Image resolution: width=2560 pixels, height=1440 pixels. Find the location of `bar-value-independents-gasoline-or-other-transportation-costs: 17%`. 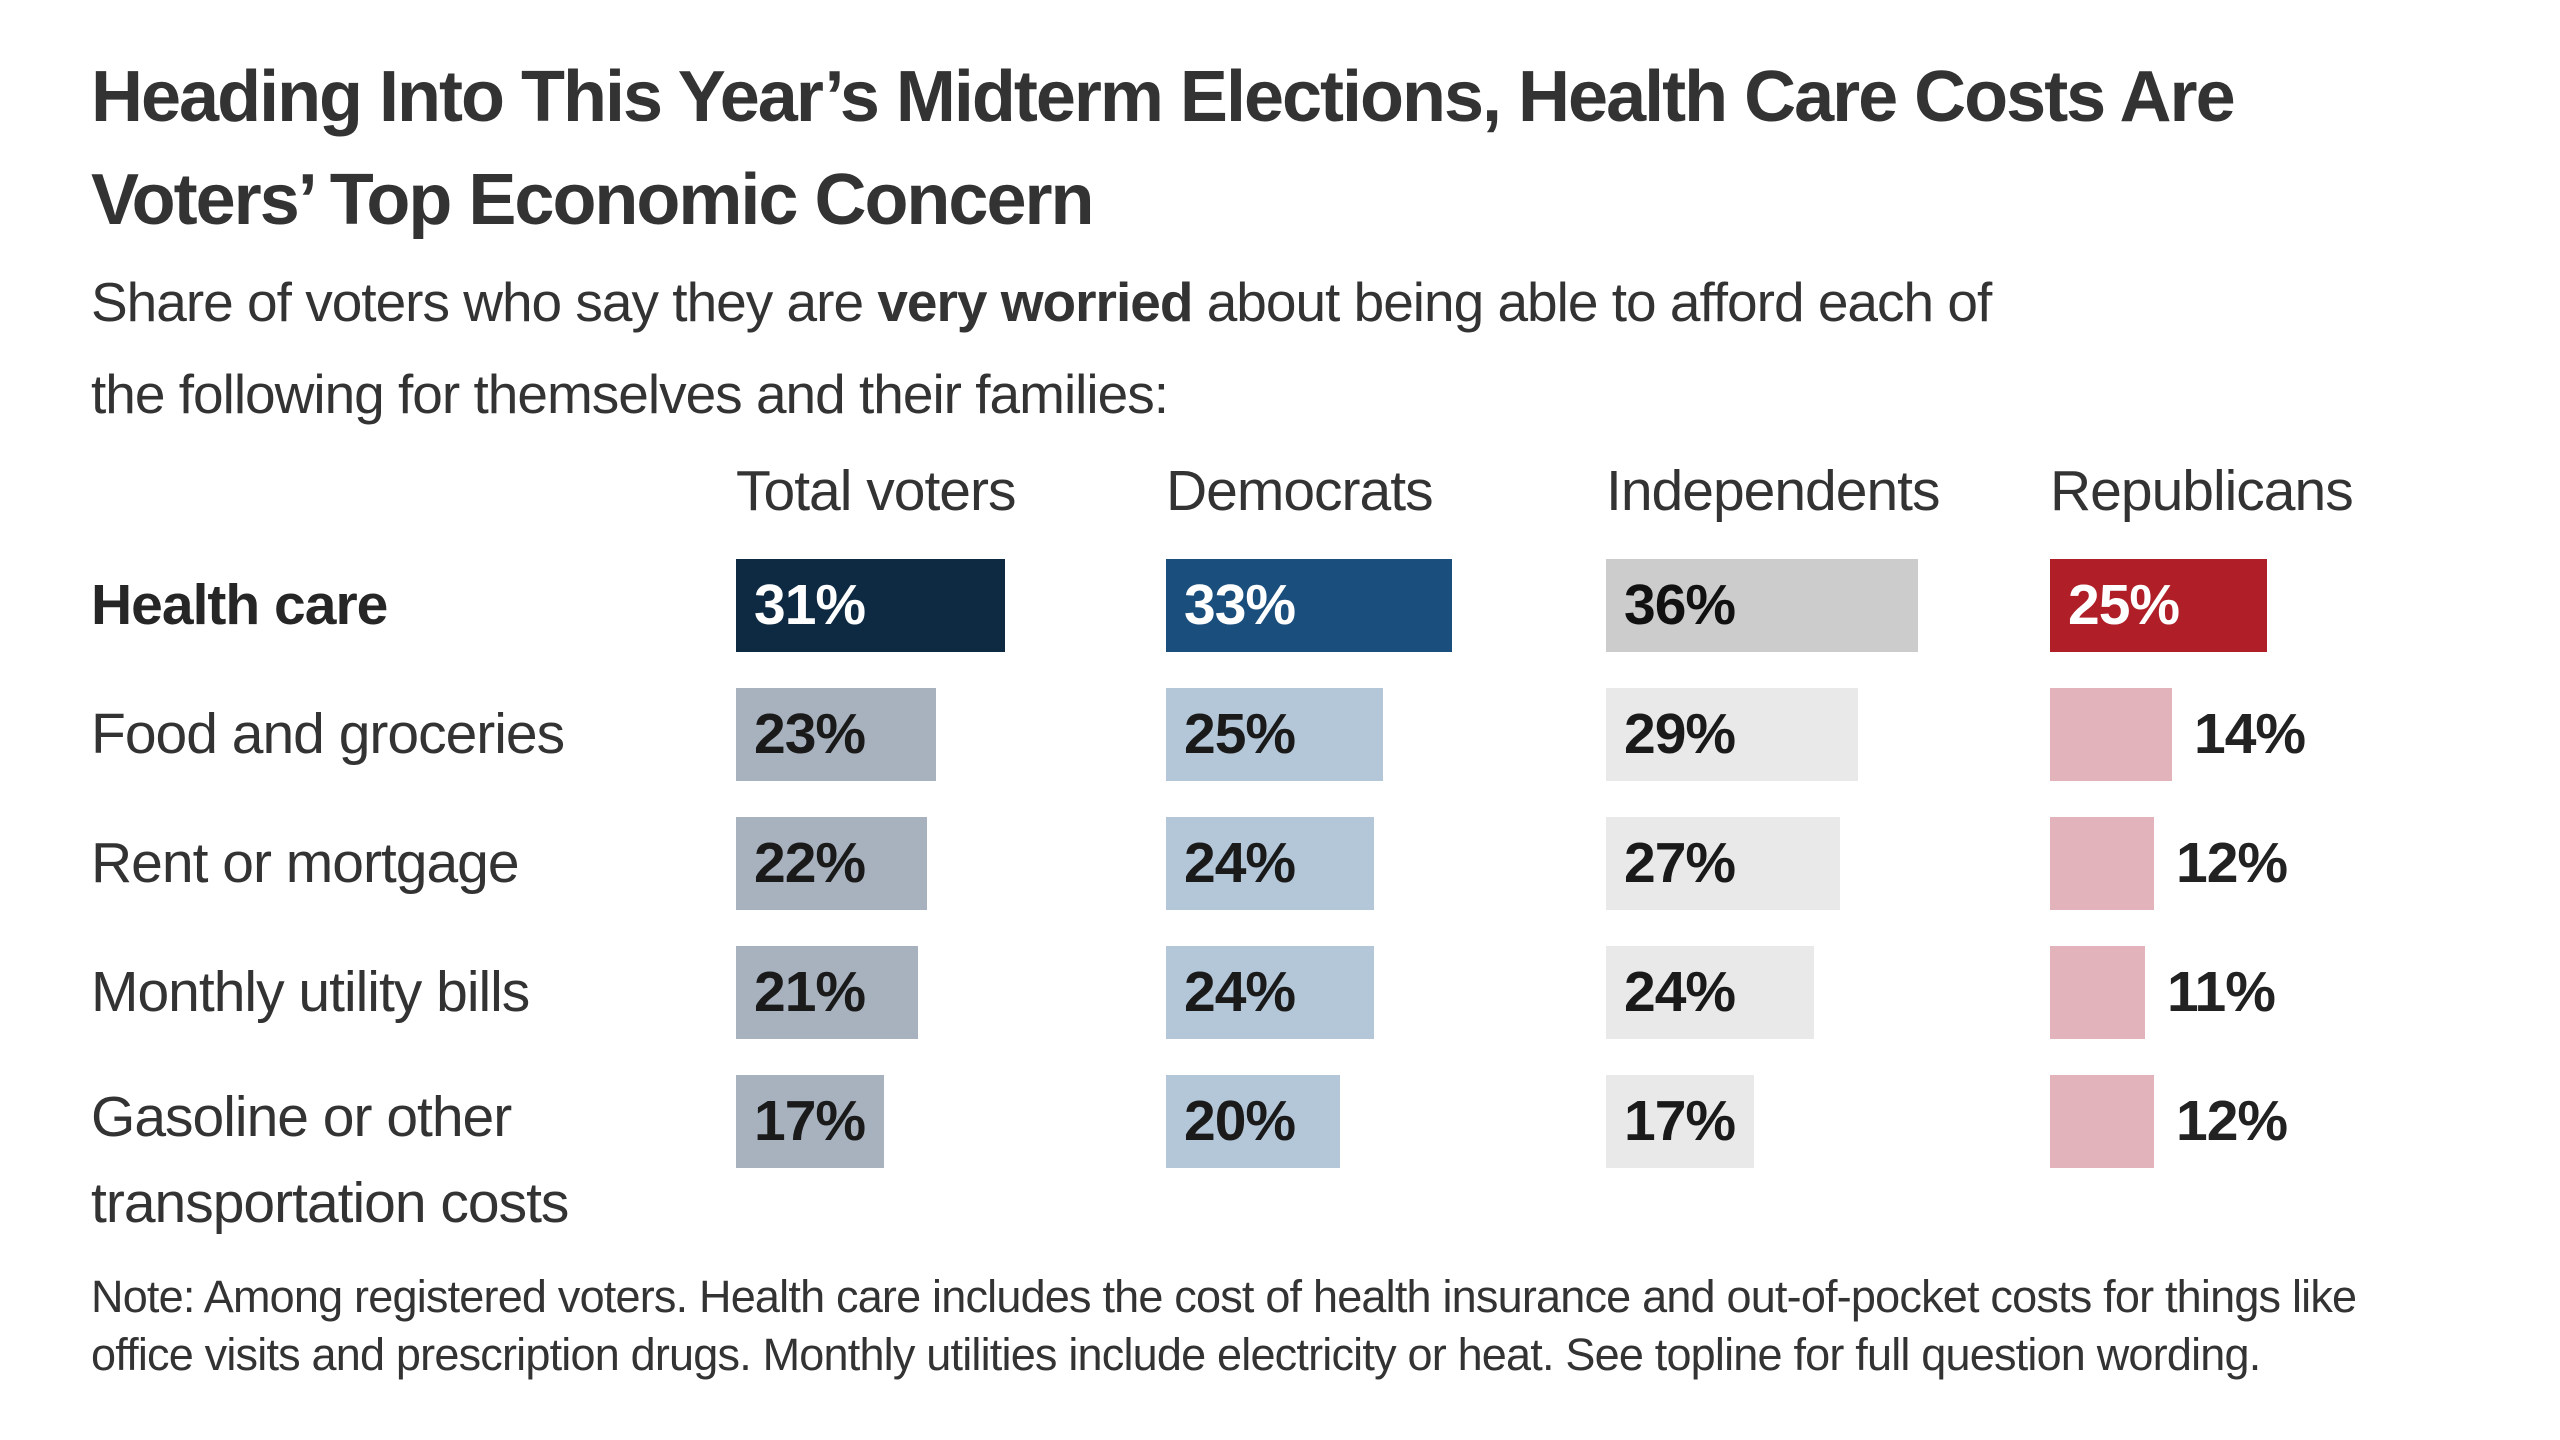

bar-value-independents-gasoline-or-other-transportation-costs: 17% is located at coordinates (1680, 1121).